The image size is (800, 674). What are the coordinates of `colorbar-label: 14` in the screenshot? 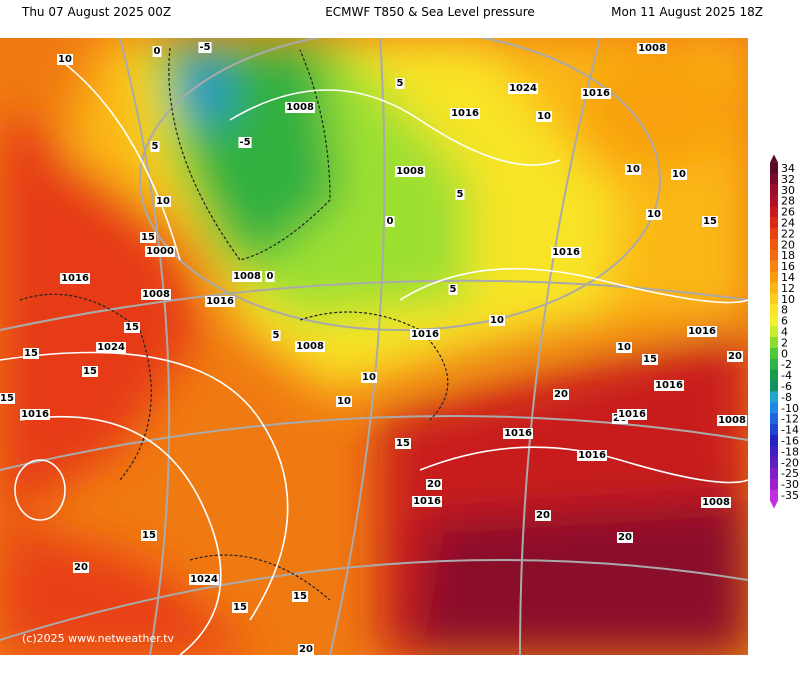 It's located at (788, 277).